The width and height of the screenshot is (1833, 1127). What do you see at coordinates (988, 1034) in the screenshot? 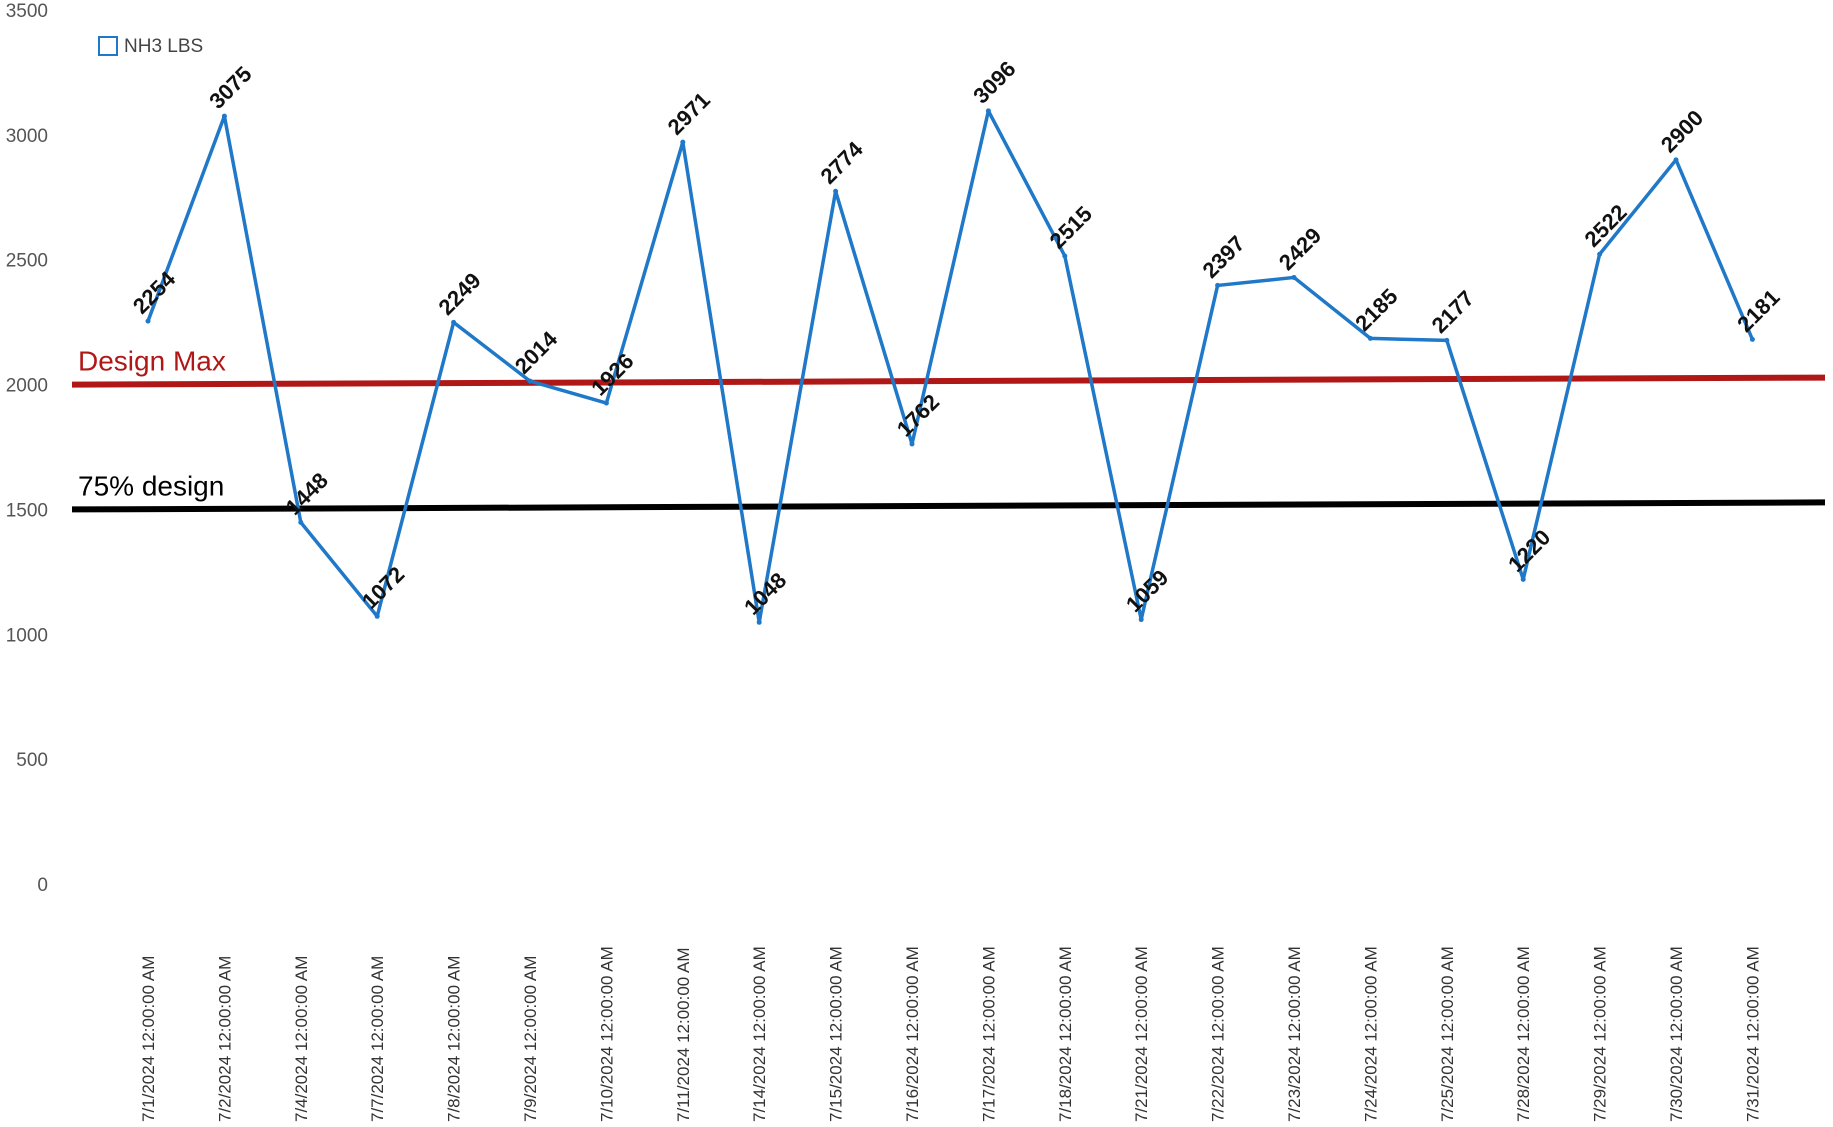
I see `x-tick-label: 7/17/2024 12:00:00 AM` at bounding box center [988, 1034].